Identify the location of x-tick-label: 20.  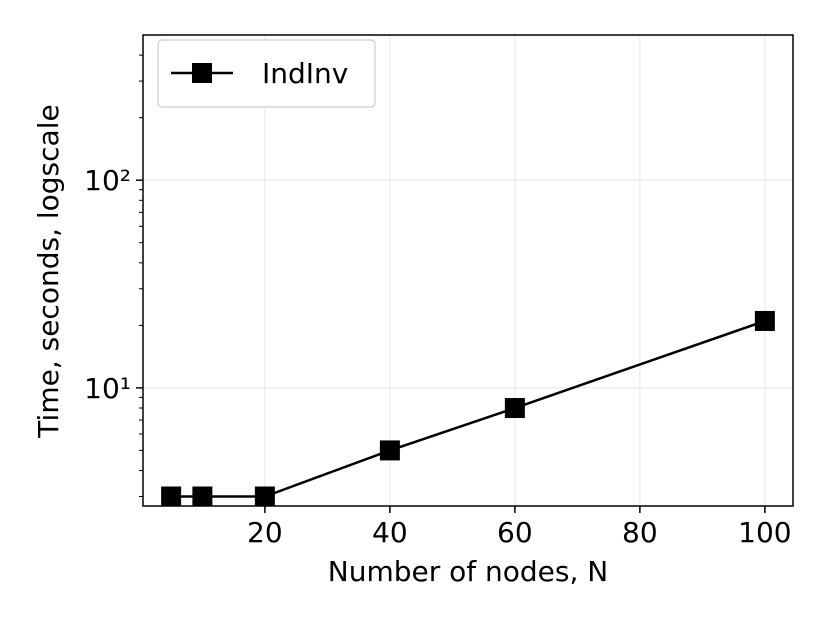
(265, 532).